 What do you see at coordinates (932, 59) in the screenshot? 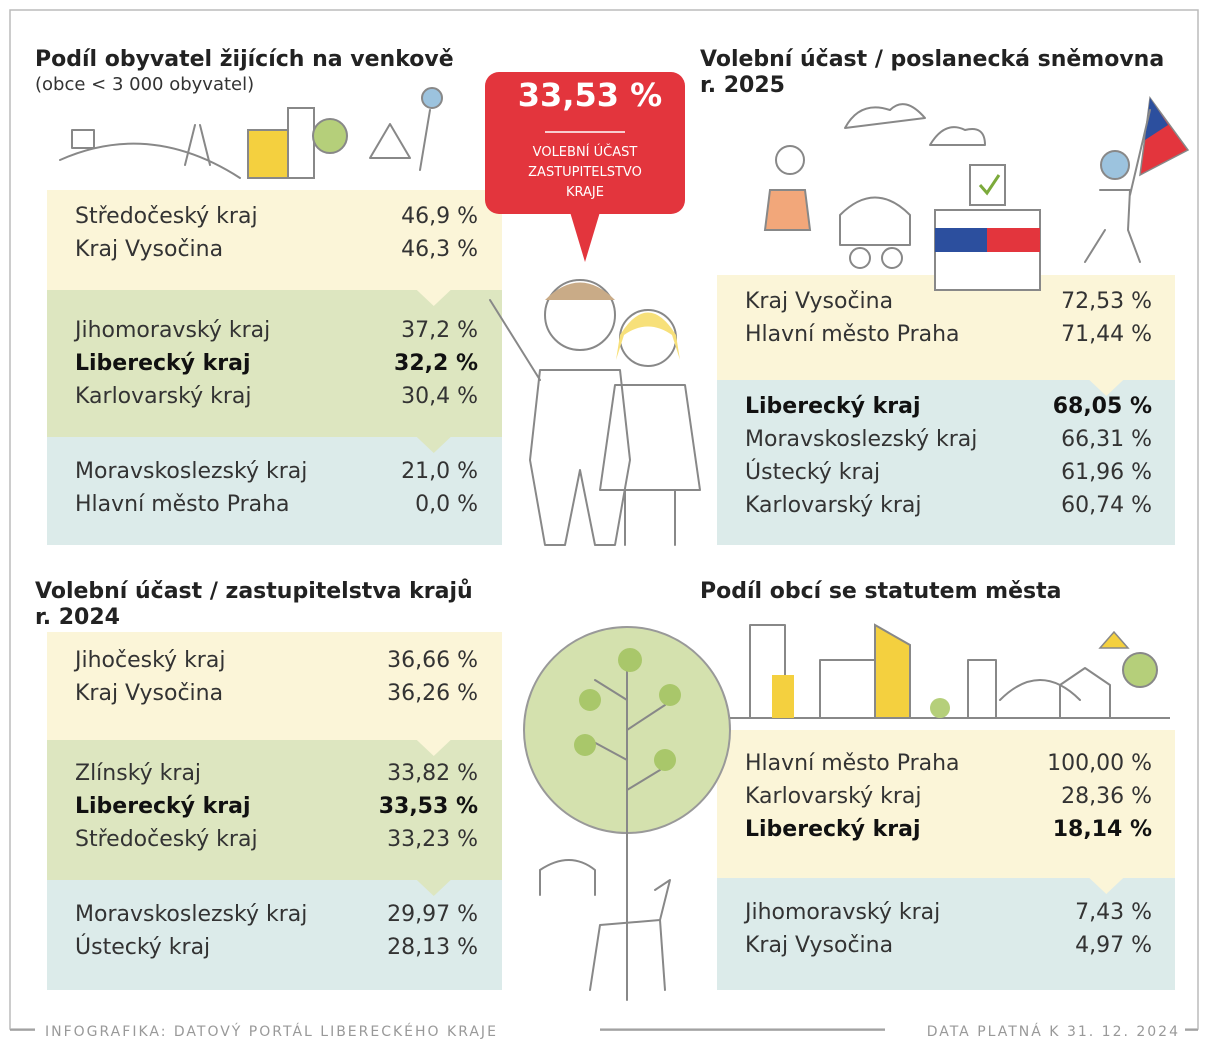
I see `panel-title: Volební účast / poslanecká sněmovna` at bounding box center [932, 59].